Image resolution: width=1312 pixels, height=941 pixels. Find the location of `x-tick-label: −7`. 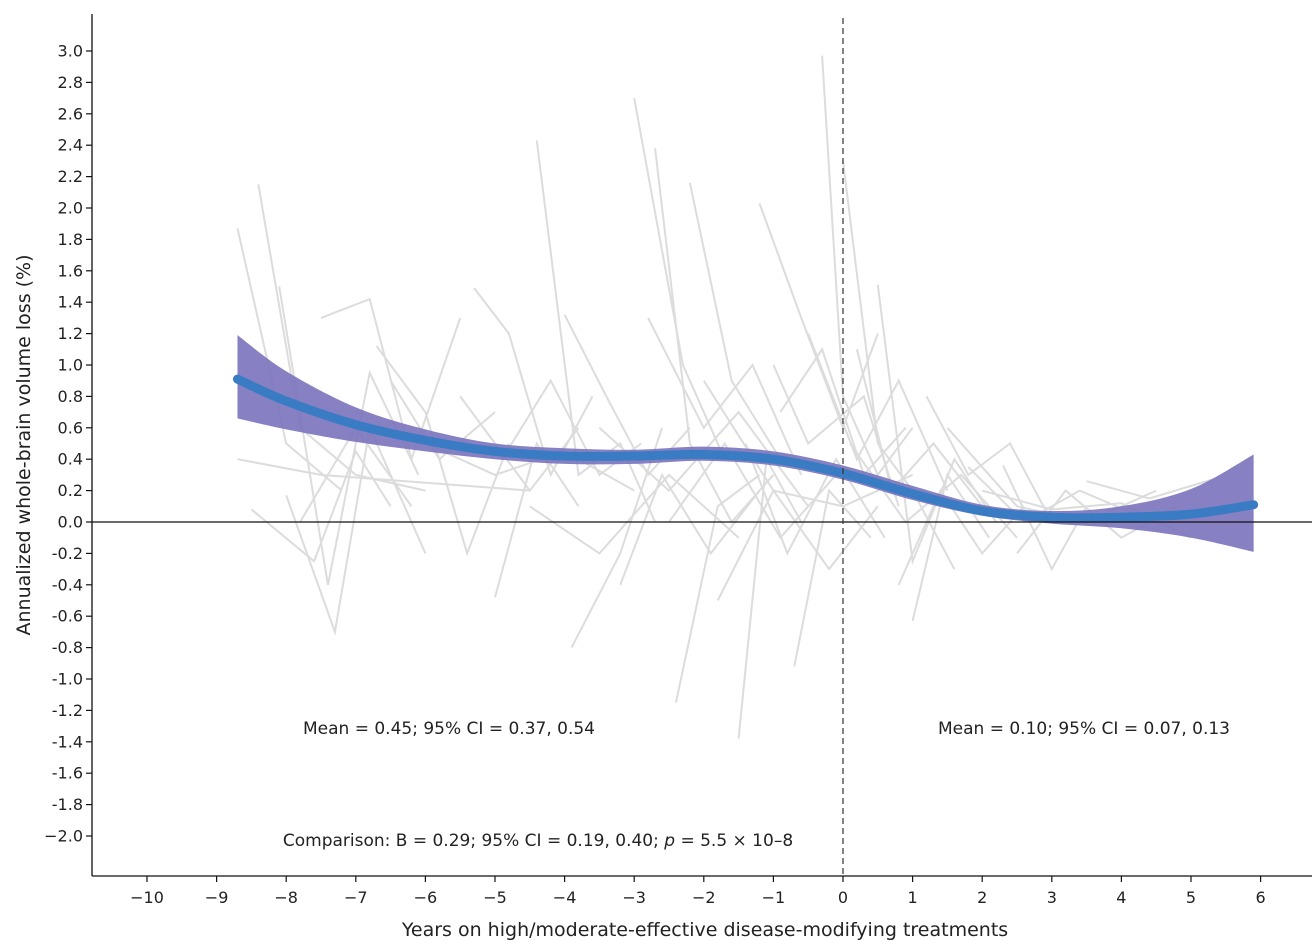

x-tick-label: −7 is located at coordinates (356, 897).